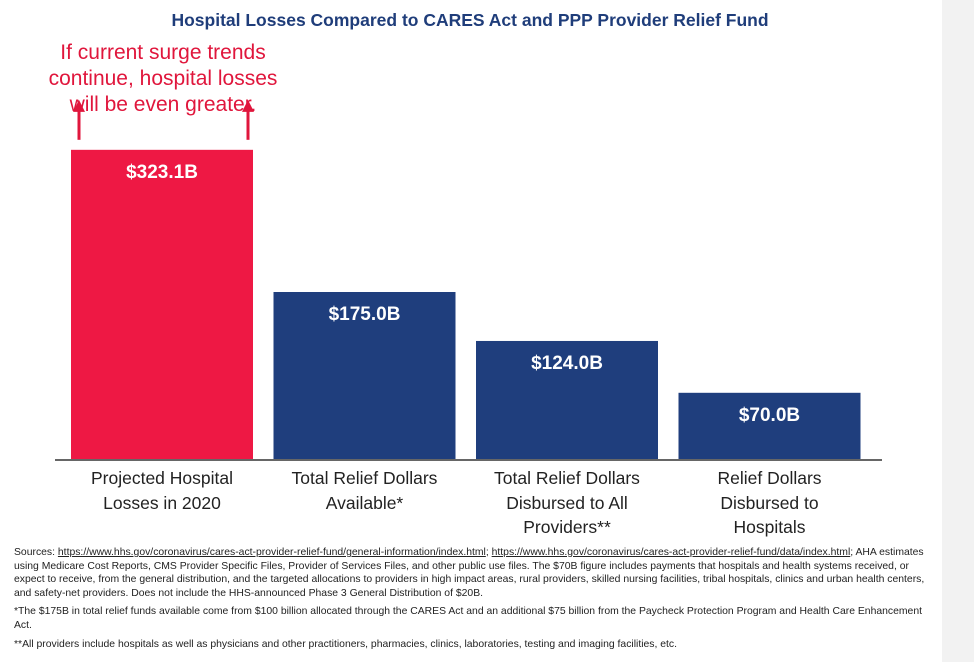 This screenshot has width=974, height=662. What do you see at coordinates (567, 527) in the screenshot?
I see `category-label-line: Providers**` at bounding box center [567, 527].